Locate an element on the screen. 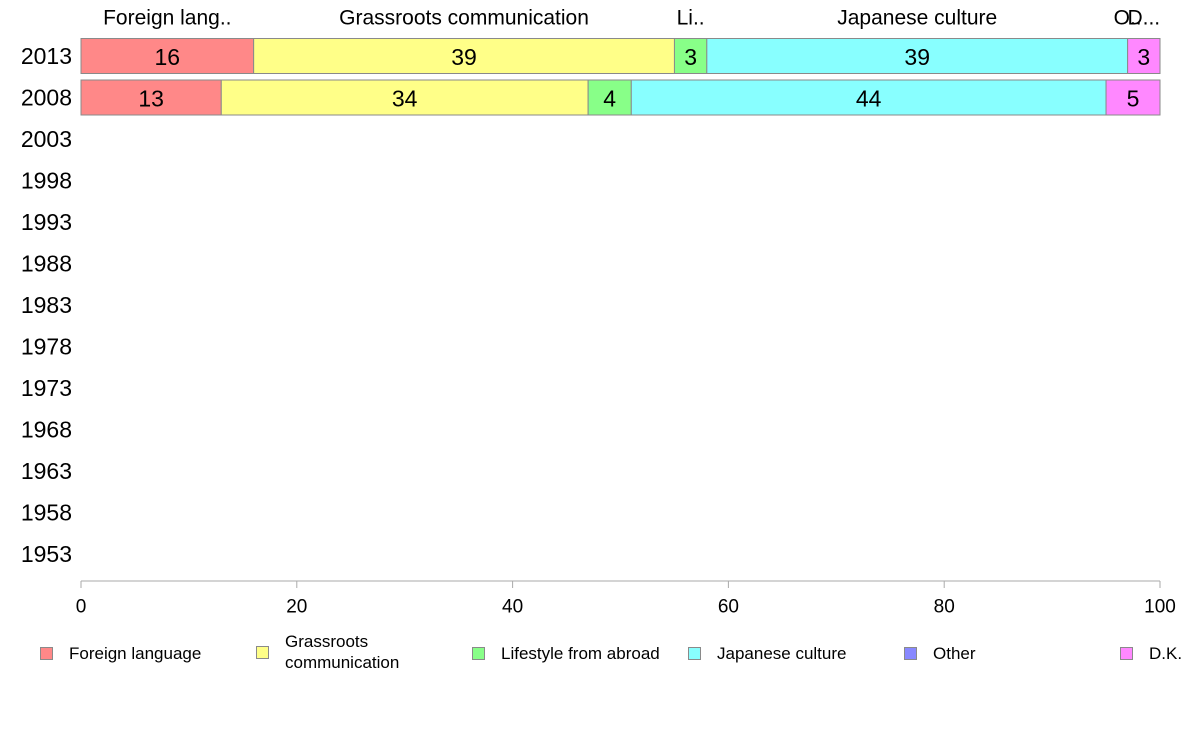  bar-2008-japanese-culture is located at coordinates (868, 97).